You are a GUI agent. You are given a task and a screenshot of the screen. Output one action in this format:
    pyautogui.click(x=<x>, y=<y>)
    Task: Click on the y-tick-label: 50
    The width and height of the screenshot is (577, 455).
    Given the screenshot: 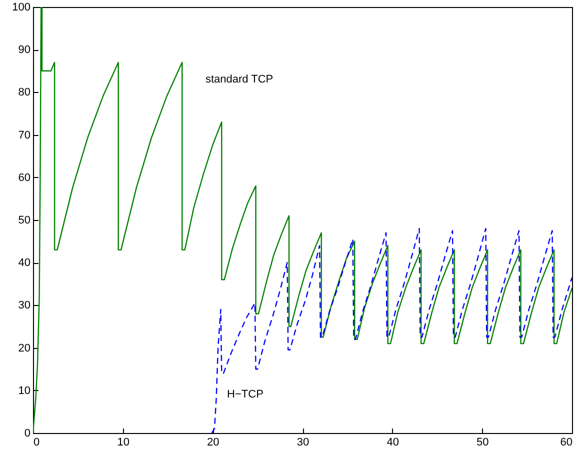 What is the action you would take?
    pyautogui.click(x=24, y=220)
    